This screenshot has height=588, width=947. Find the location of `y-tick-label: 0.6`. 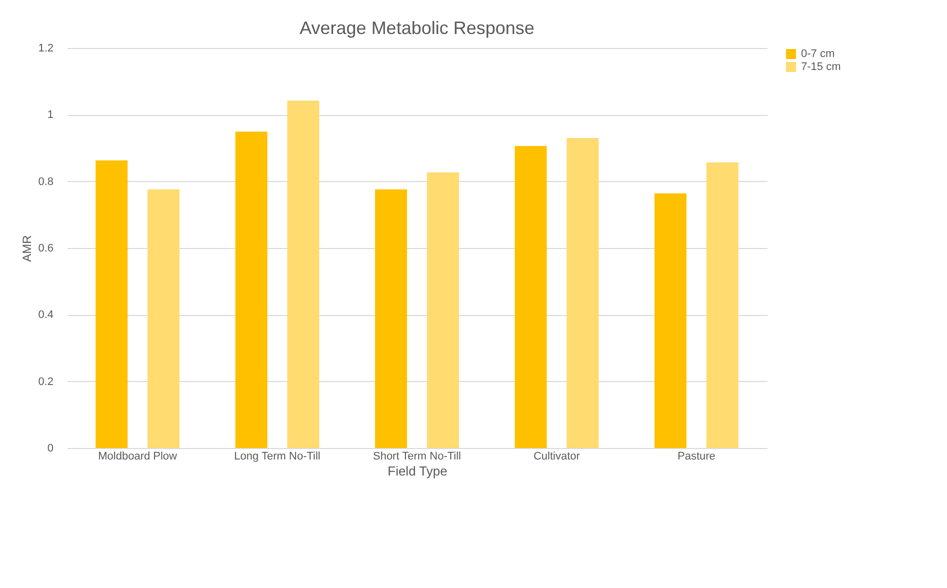

y-tick-label: 0.6 is located at coordinates (46, 248).